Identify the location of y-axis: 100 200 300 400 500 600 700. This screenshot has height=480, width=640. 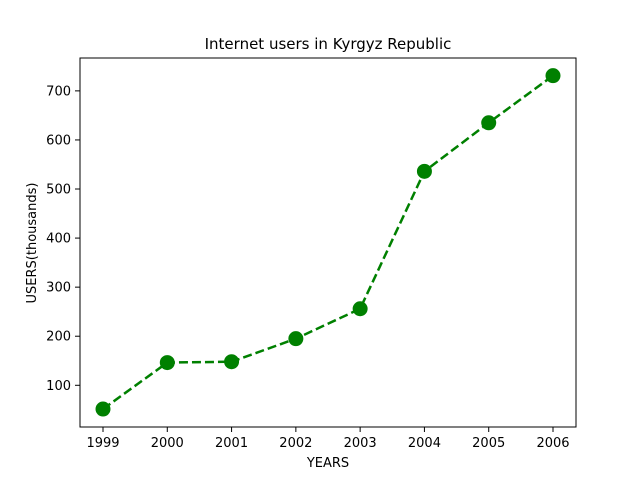
(63, 239).